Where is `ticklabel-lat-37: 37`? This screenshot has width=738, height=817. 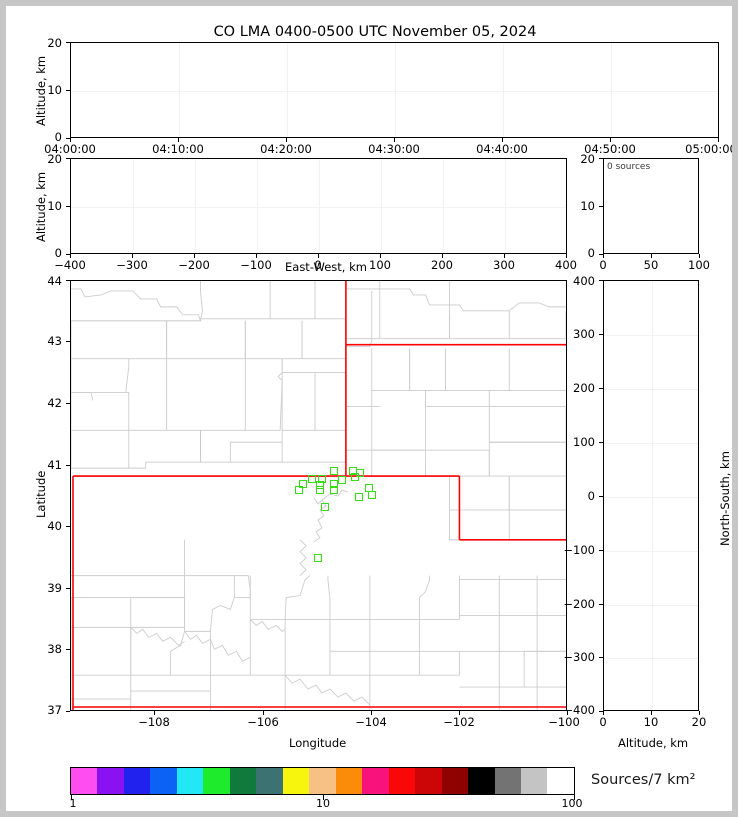 ticklabel-lat-37: 37 is located at coordinates (54, 710).